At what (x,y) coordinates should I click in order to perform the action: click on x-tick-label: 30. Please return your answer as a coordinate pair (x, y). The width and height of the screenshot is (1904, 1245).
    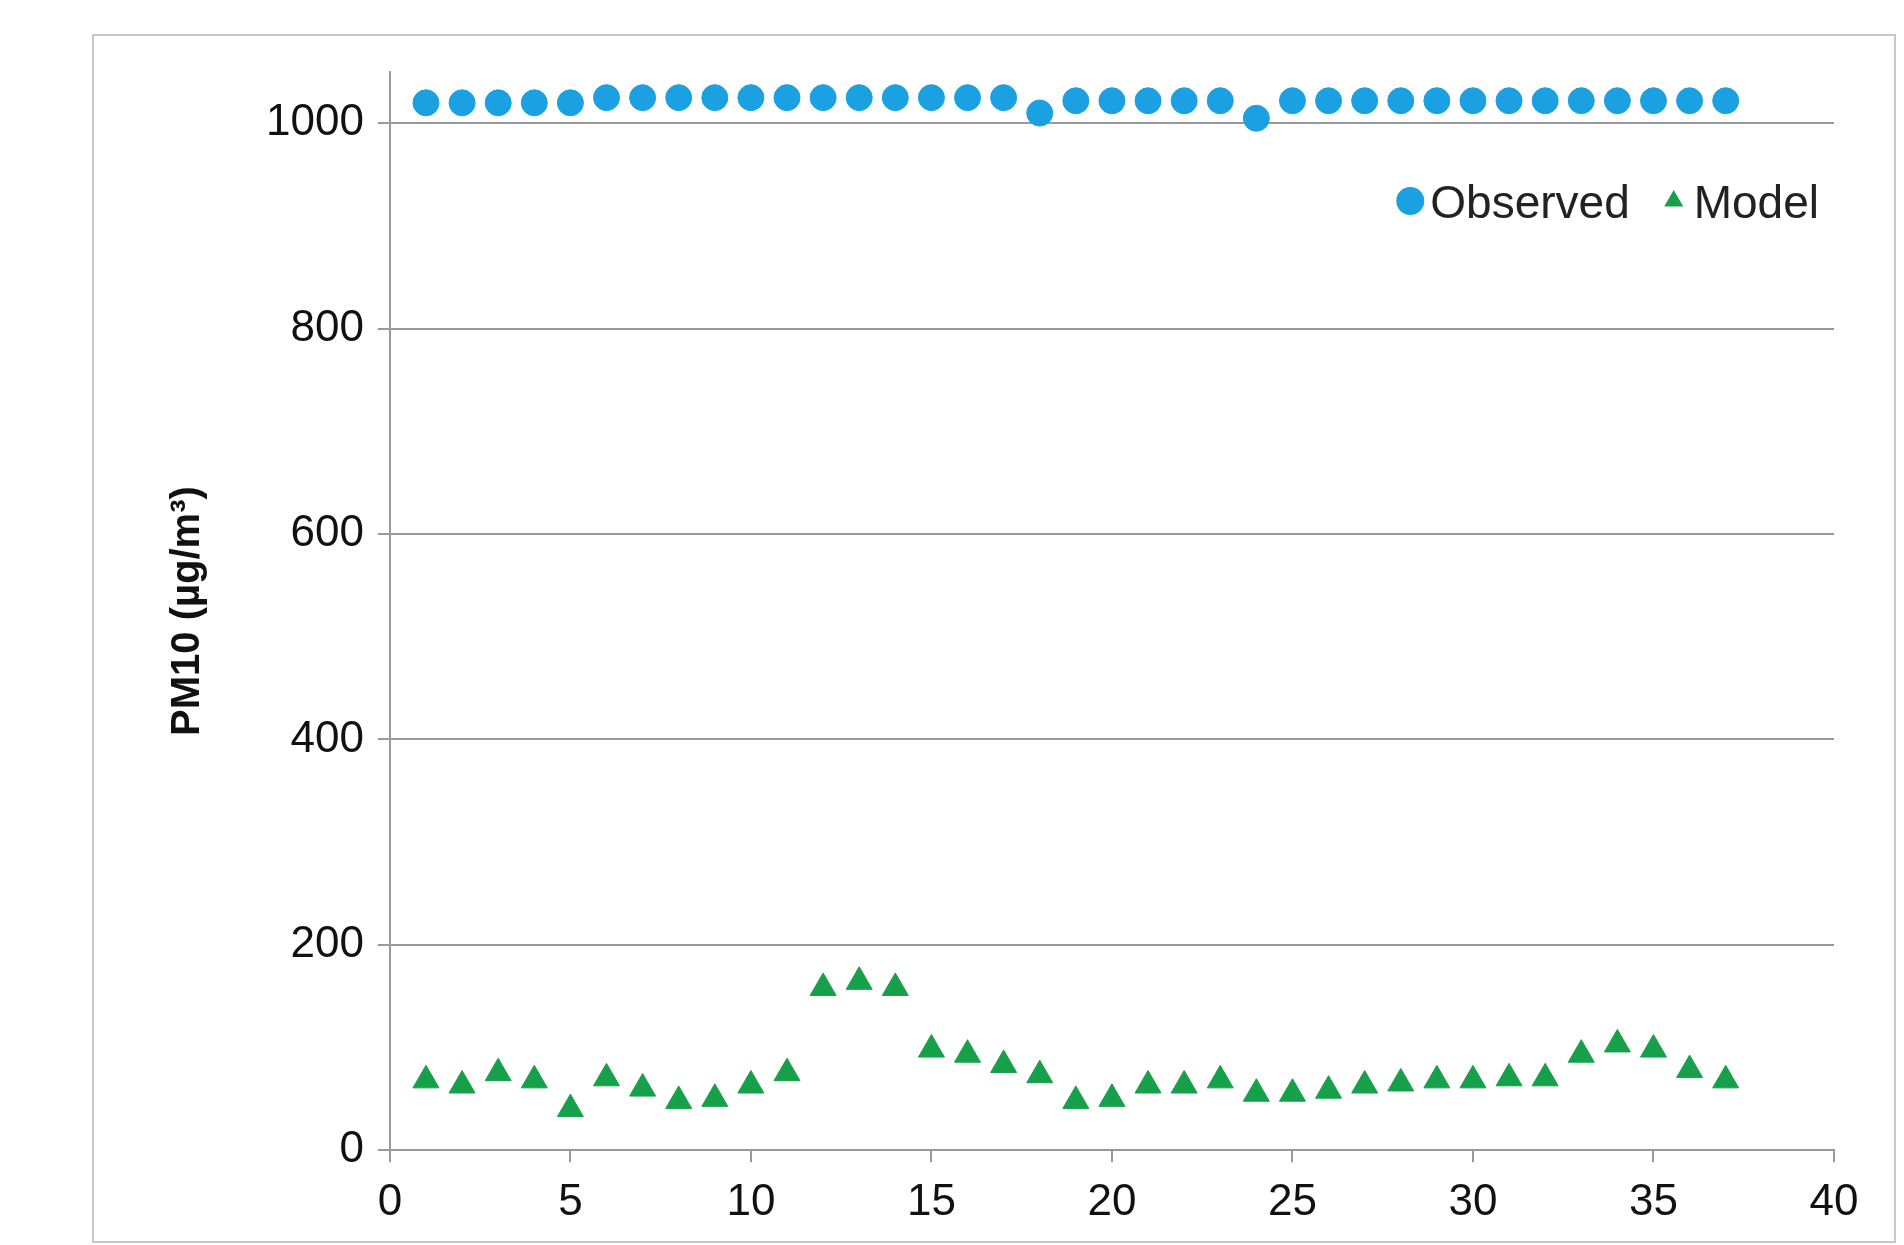
    Looking at the image, I should click on (1473, 1199).